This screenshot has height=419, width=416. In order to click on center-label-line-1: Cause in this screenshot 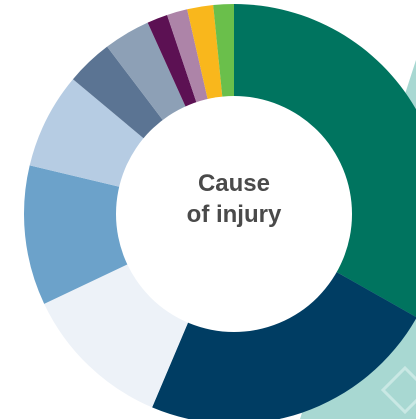, I will do `click(234, 183)`.